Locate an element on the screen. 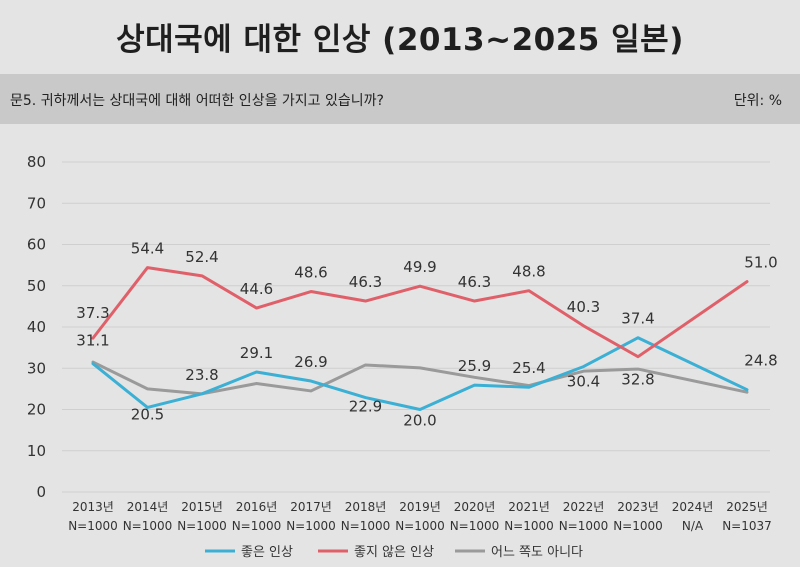 This screenshot has width=800, height=567. x-tick-label: 2023년 is located at coordinates (638, 507).